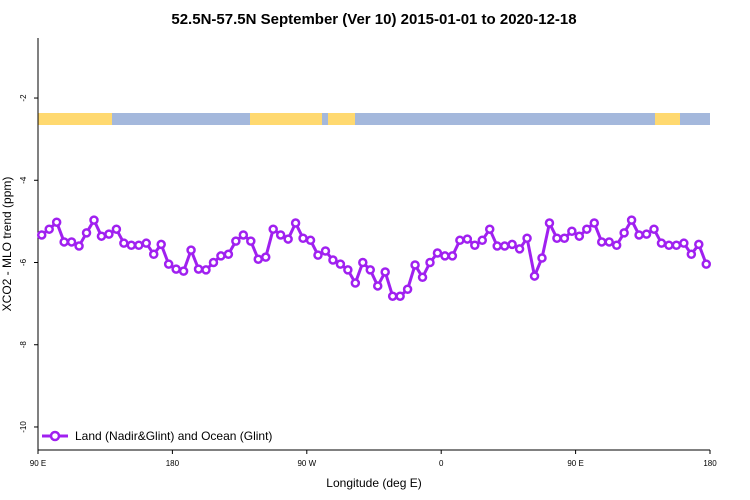 The width and height of the screenshot is (750, 500). Describe the element at coordinates (55, 436) in the screenshot. I see `legend-marker` at that location.